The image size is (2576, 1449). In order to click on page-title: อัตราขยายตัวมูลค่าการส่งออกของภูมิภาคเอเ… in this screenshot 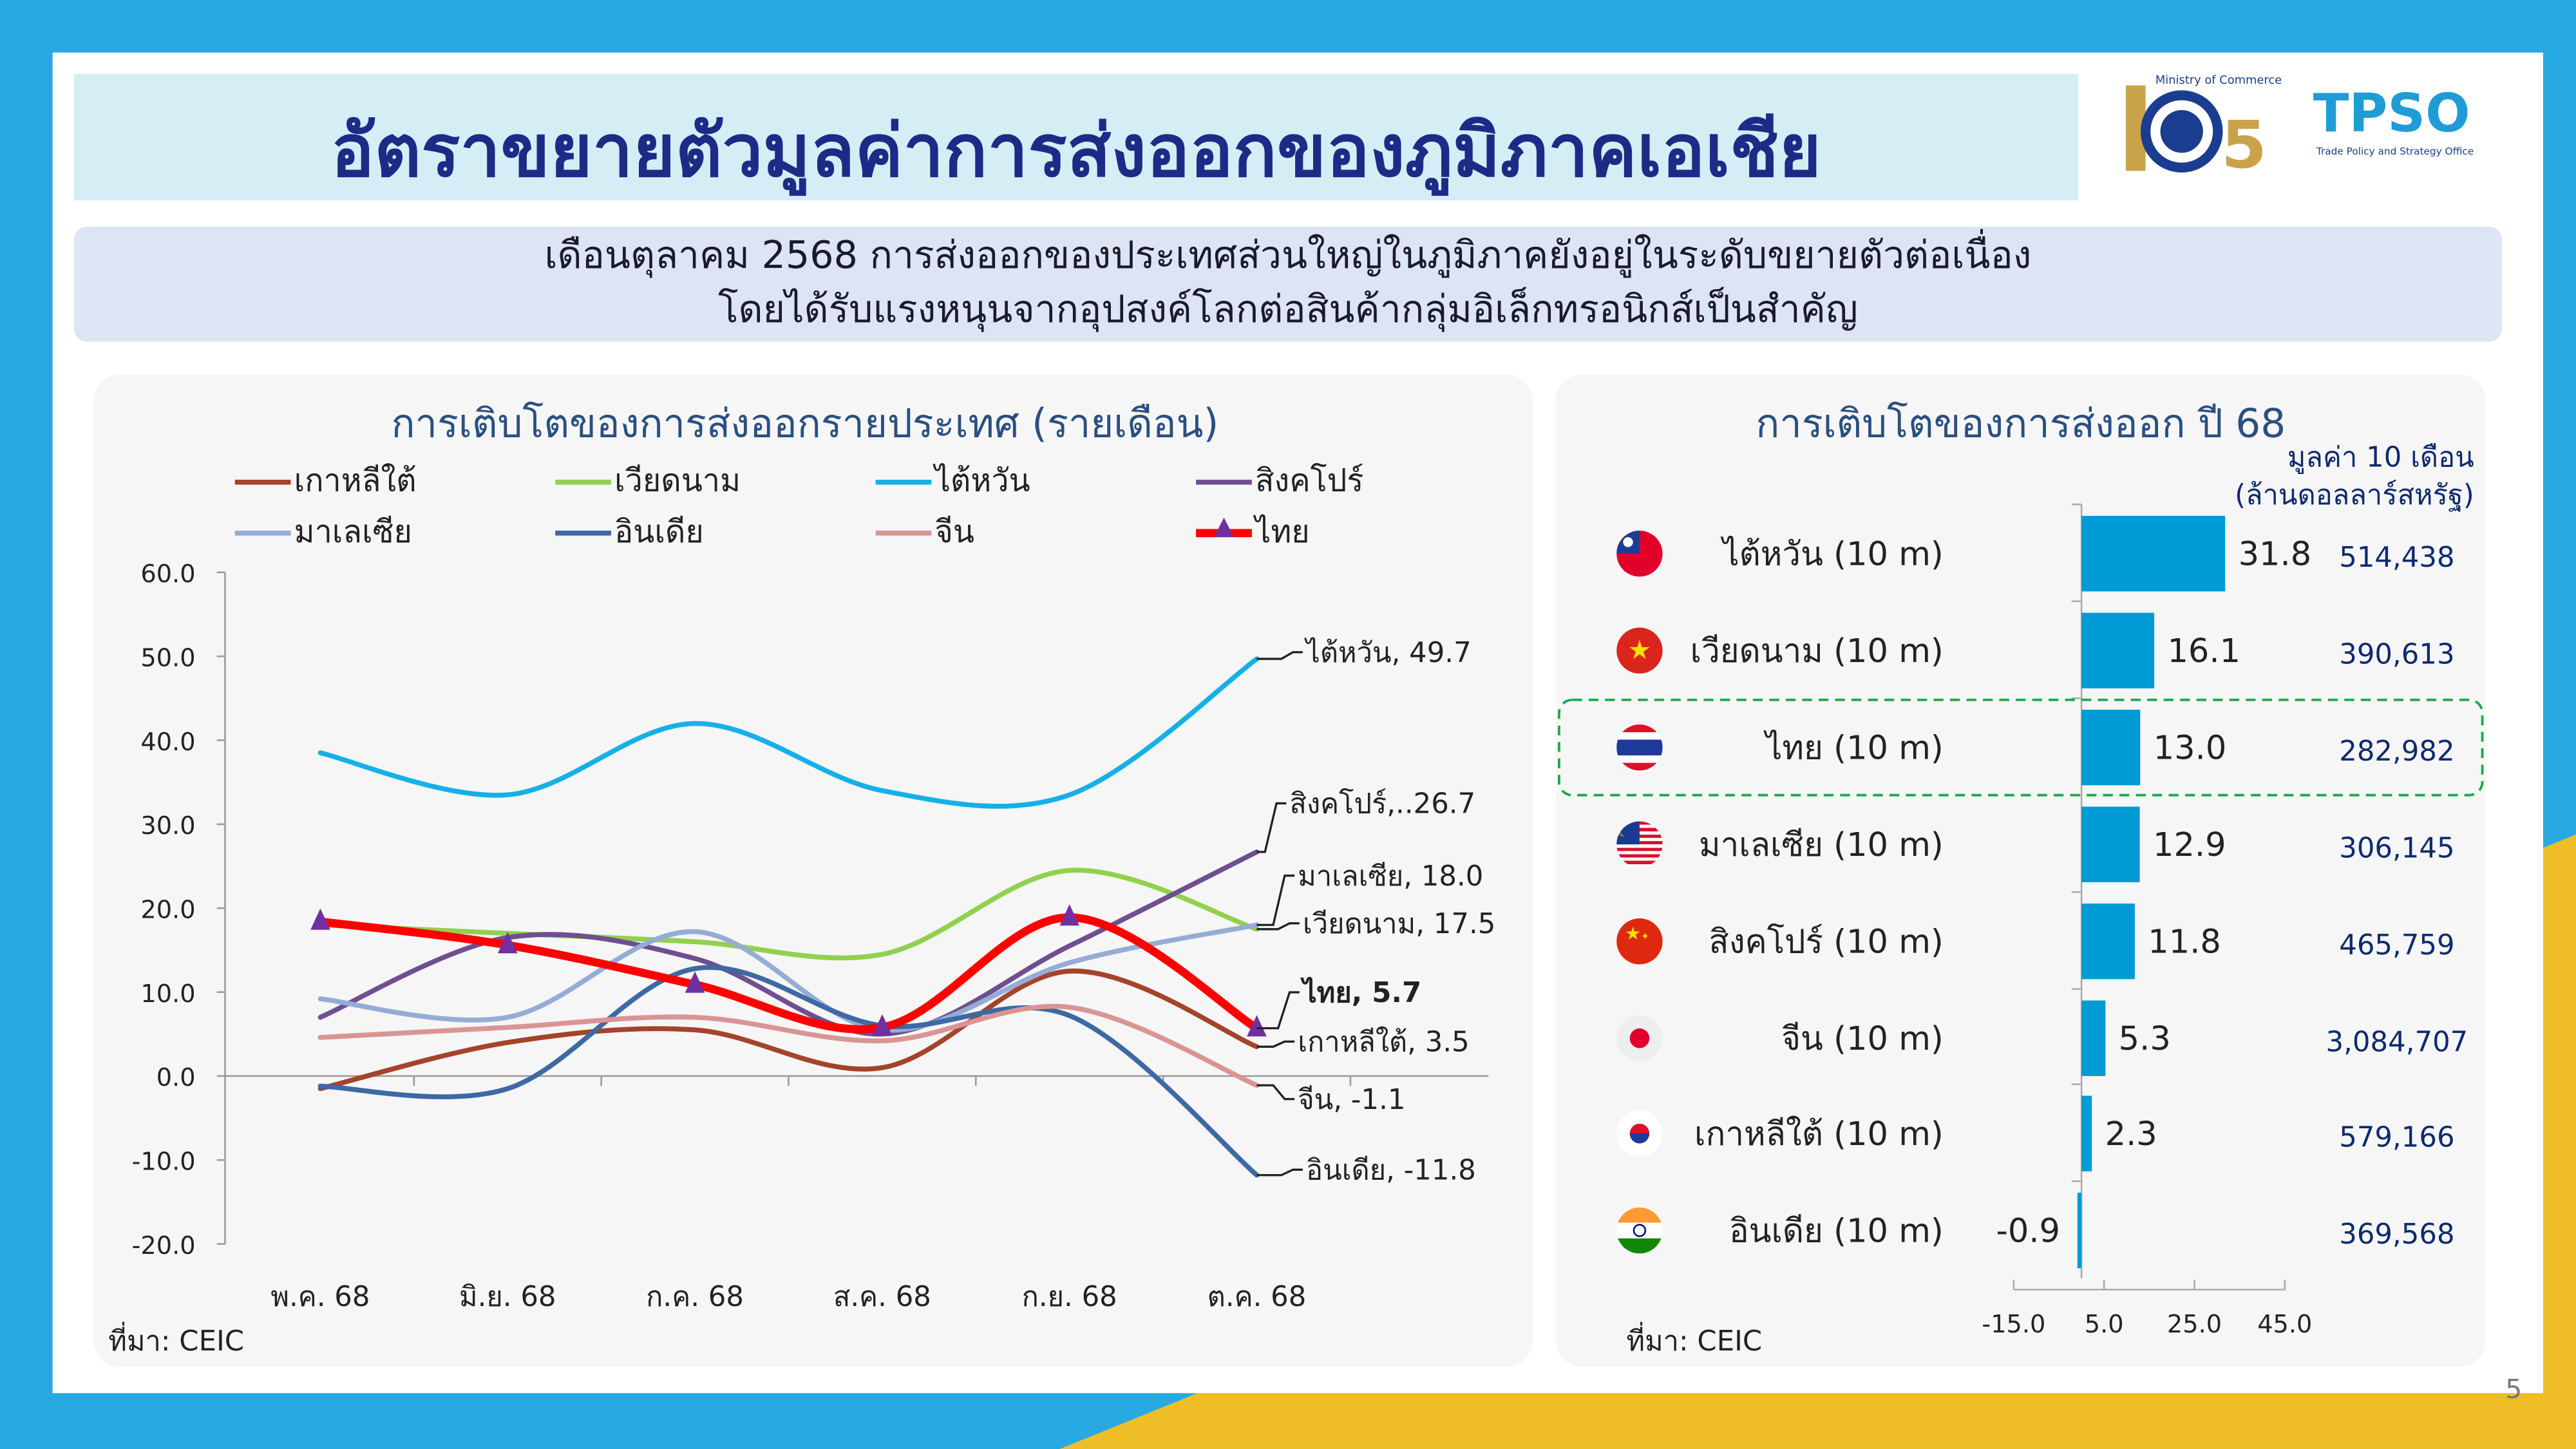, I will do `click(1076, 151)`.